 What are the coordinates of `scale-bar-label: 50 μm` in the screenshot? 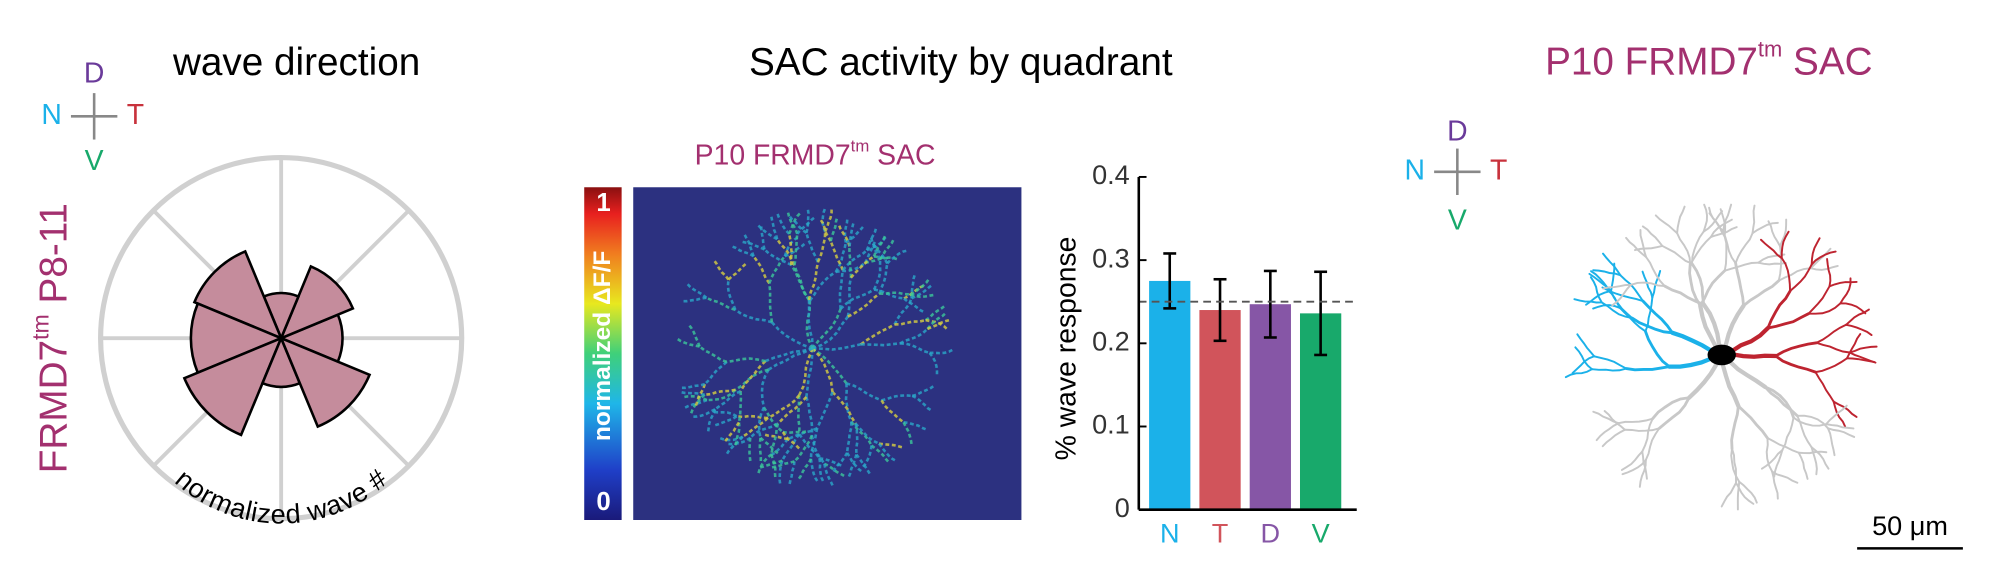 It's located at (1910, 525).